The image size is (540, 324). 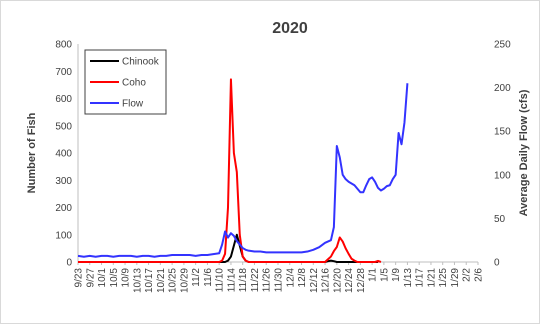 I want to click on legend-label-chinook: Chinook, so click(x=141, y=62).